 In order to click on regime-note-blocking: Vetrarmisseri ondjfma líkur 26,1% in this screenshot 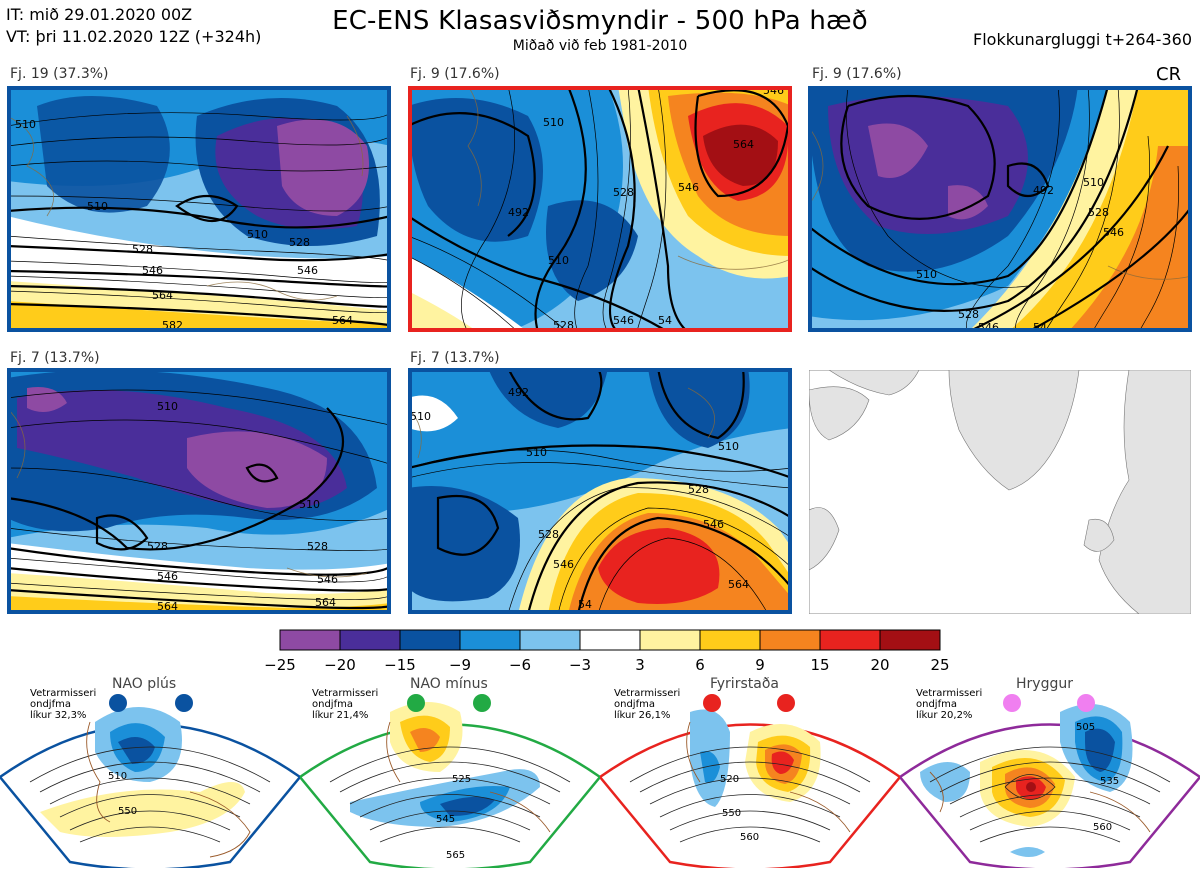, I will do `click(647, 704)`.